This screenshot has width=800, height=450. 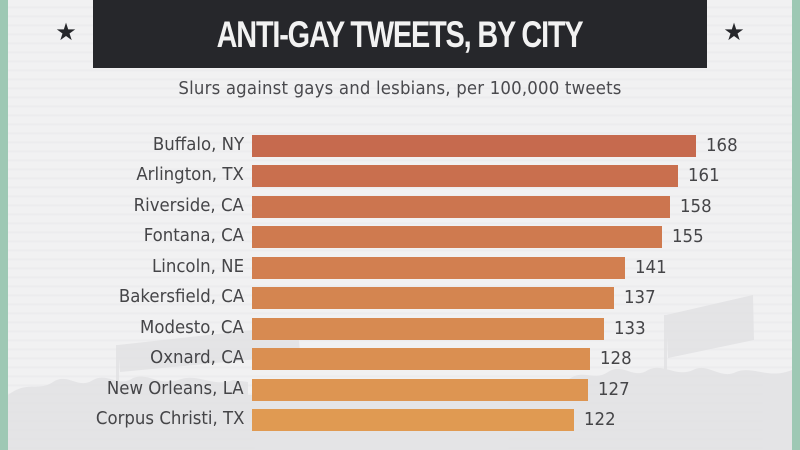 What do you see at coordinates (188, 205) in the screenshot?
I see `category-label: Riverside, CA` at bounding box center [188, 205].